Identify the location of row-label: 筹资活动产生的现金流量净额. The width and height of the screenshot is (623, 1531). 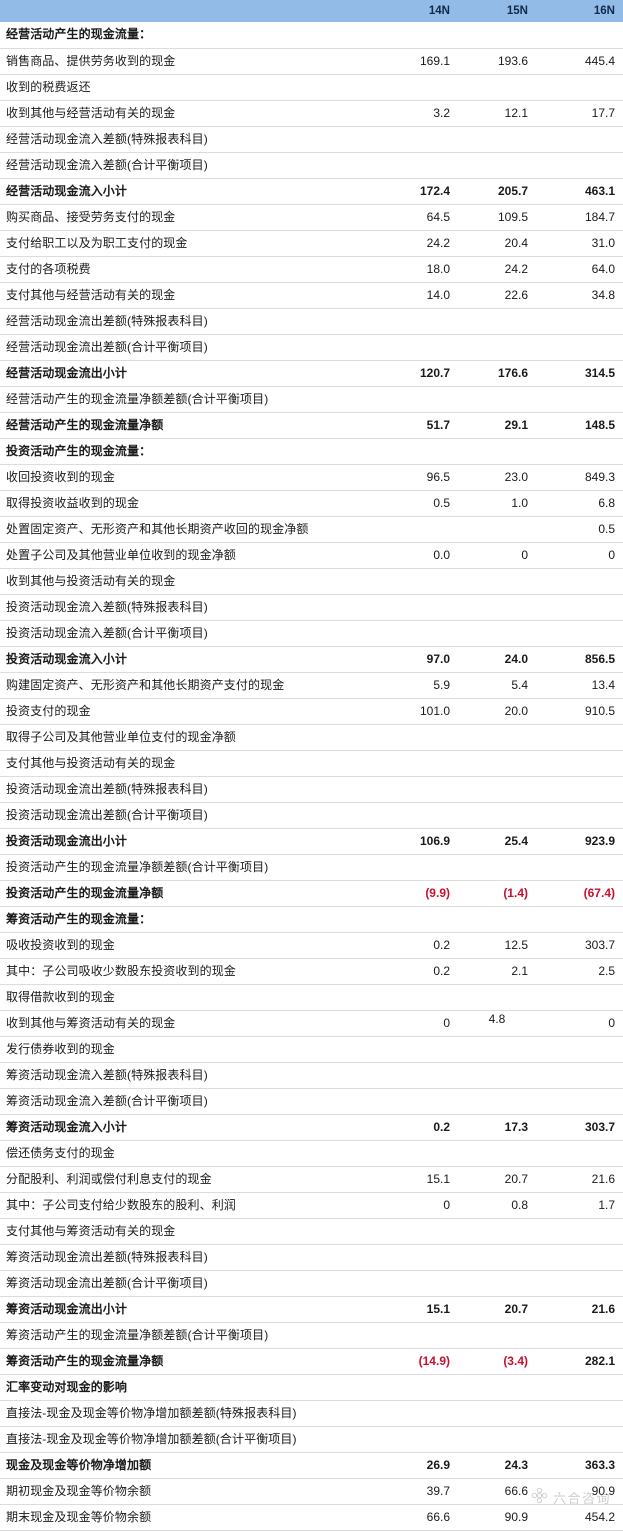
(190, 1361).